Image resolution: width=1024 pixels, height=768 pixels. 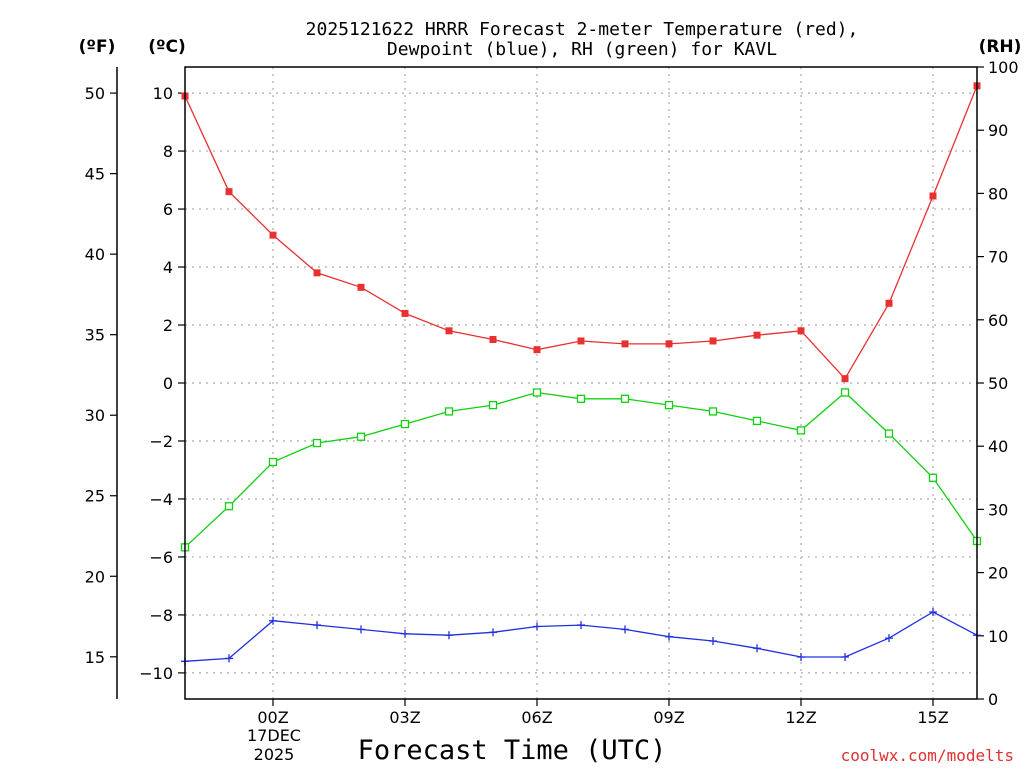 What do you see at coordinates (95, 415) in the screenshot?
I see `fahrenheit-tick-label: 30` at bounding box center [95, 415].